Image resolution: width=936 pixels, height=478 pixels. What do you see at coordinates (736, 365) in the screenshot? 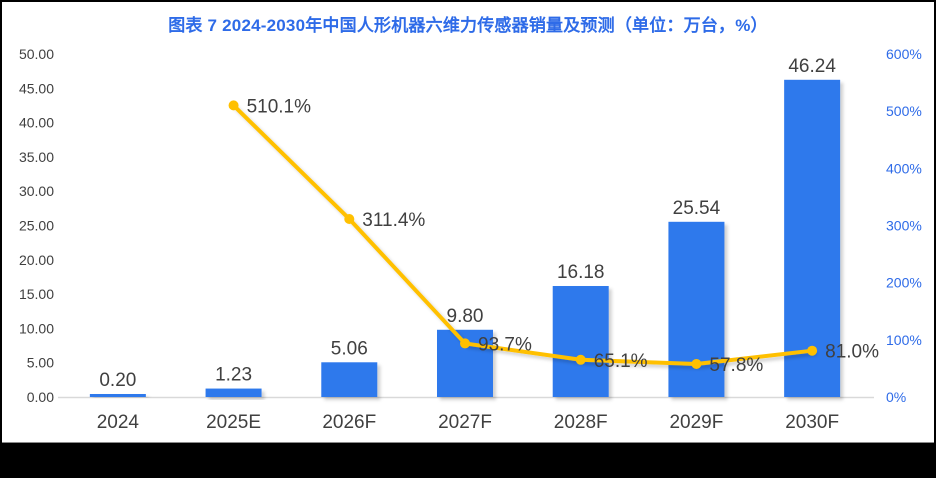
I see `line-value-label: 57.8%` at bounding box center [736, 365].